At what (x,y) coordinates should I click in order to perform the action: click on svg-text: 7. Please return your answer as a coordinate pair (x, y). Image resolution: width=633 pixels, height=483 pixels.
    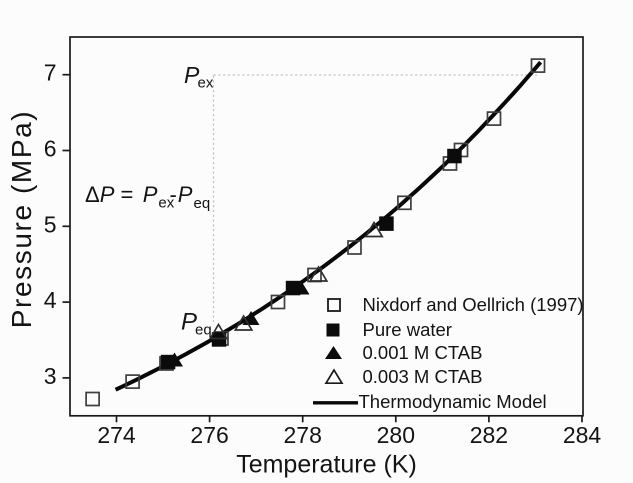
    Looking at the image, I should click on (50, 73).